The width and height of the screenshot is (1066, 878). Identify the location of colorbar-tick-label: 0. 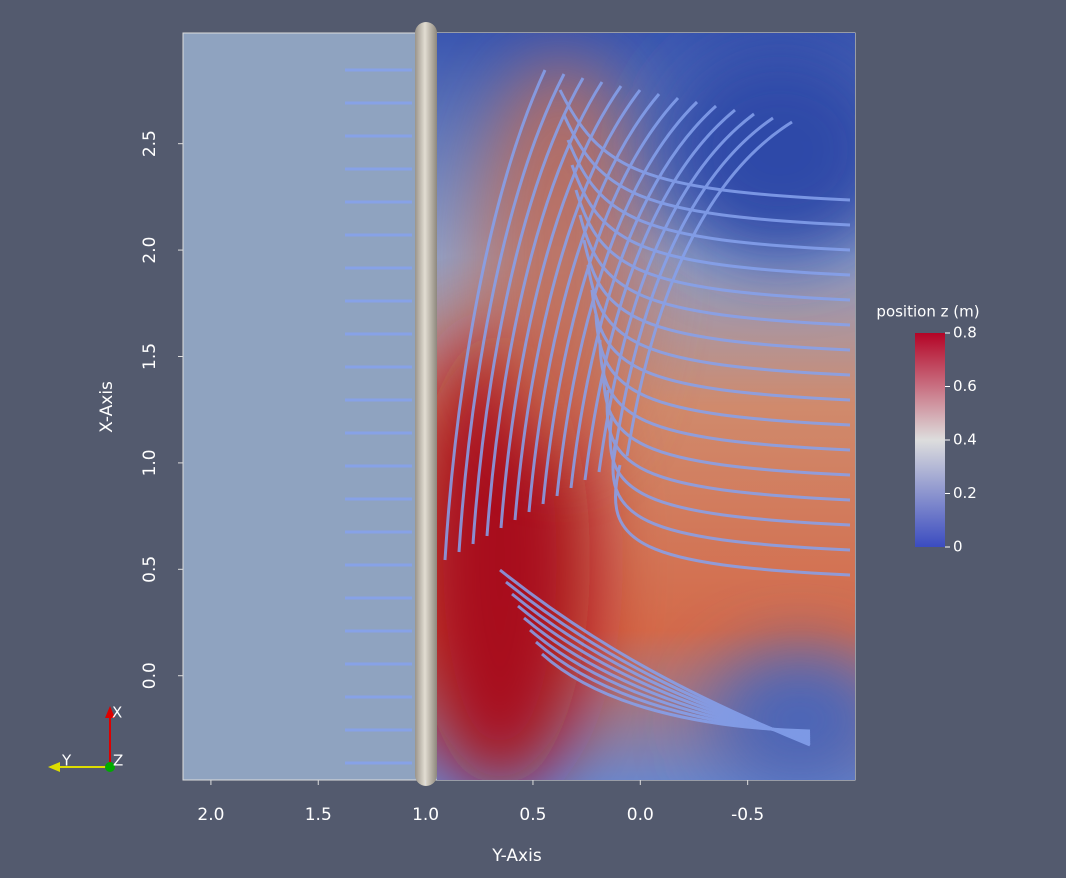
(958, 547).